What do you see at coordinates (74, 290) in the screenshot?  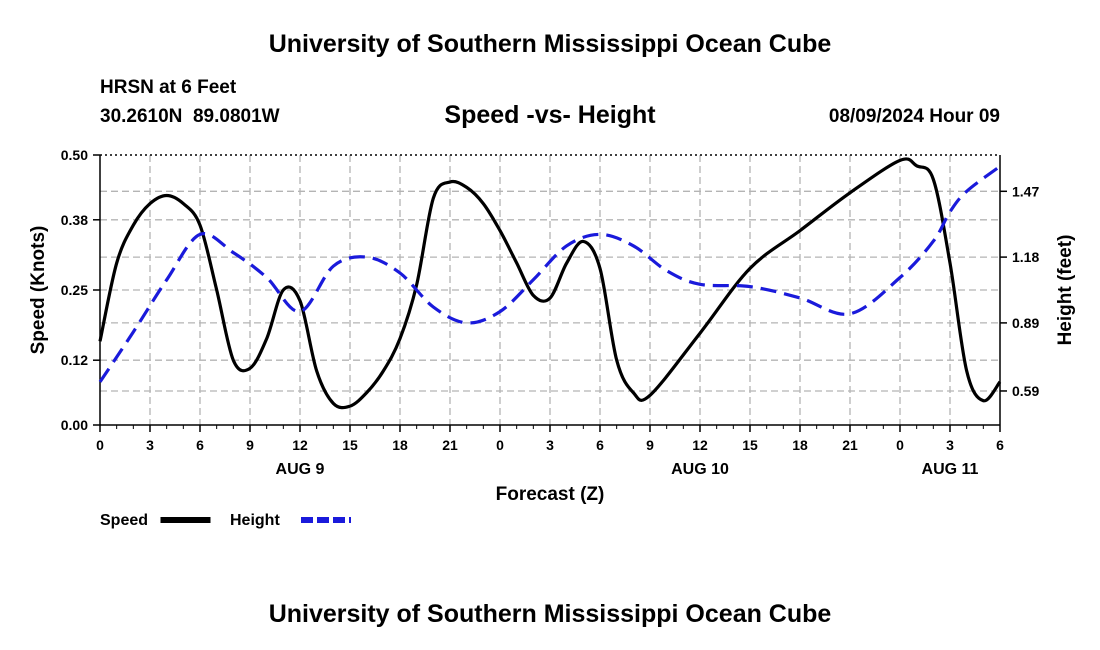 I see `y-tick-label-left: 0.25` at bounding box center [74, 290].